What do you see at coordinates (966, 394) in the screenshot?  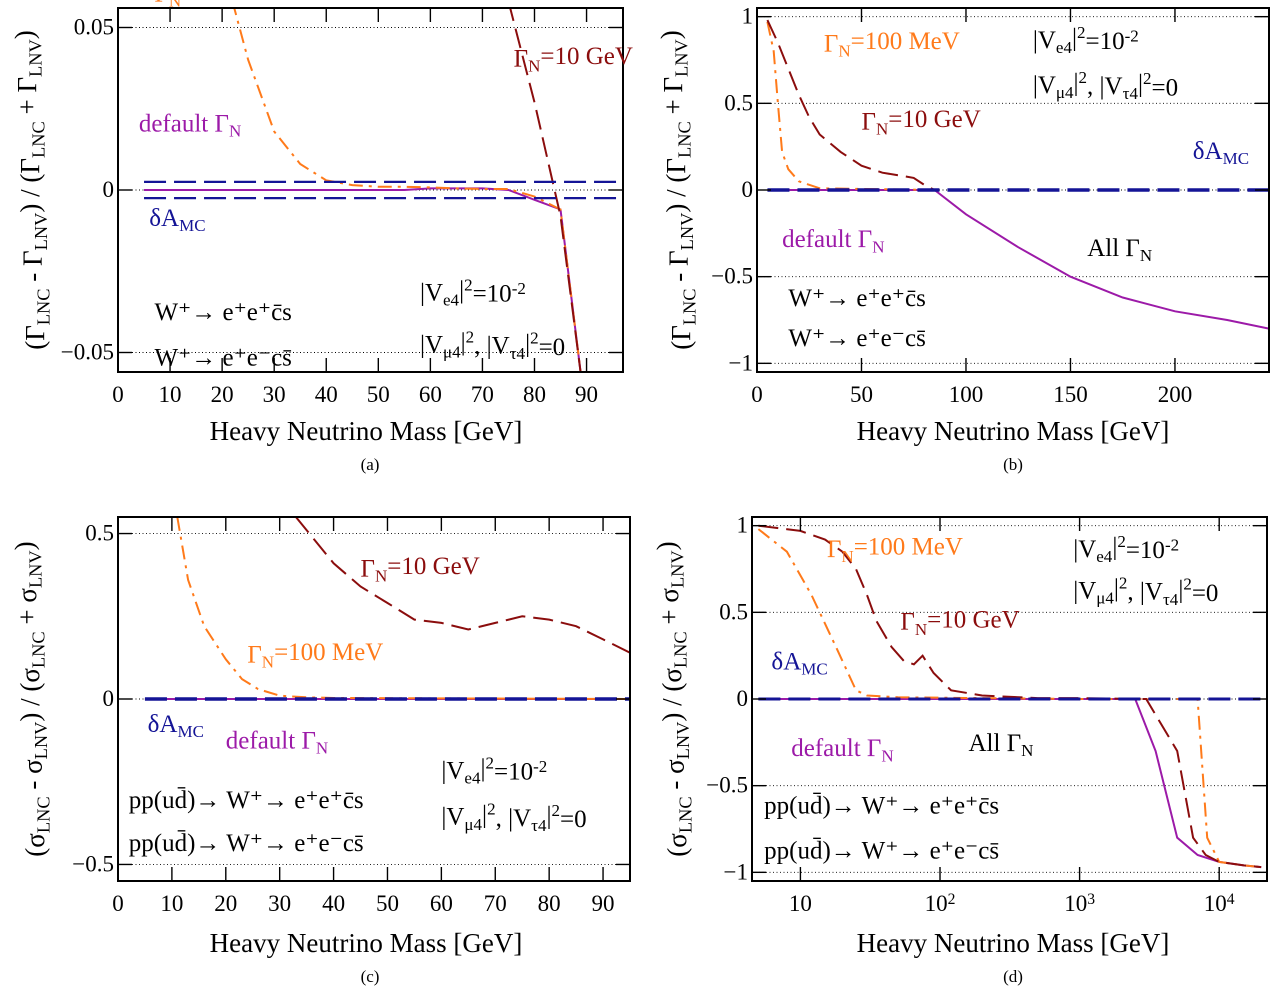 I see `x-tick-label: 100` at bounding box center [966, 394].